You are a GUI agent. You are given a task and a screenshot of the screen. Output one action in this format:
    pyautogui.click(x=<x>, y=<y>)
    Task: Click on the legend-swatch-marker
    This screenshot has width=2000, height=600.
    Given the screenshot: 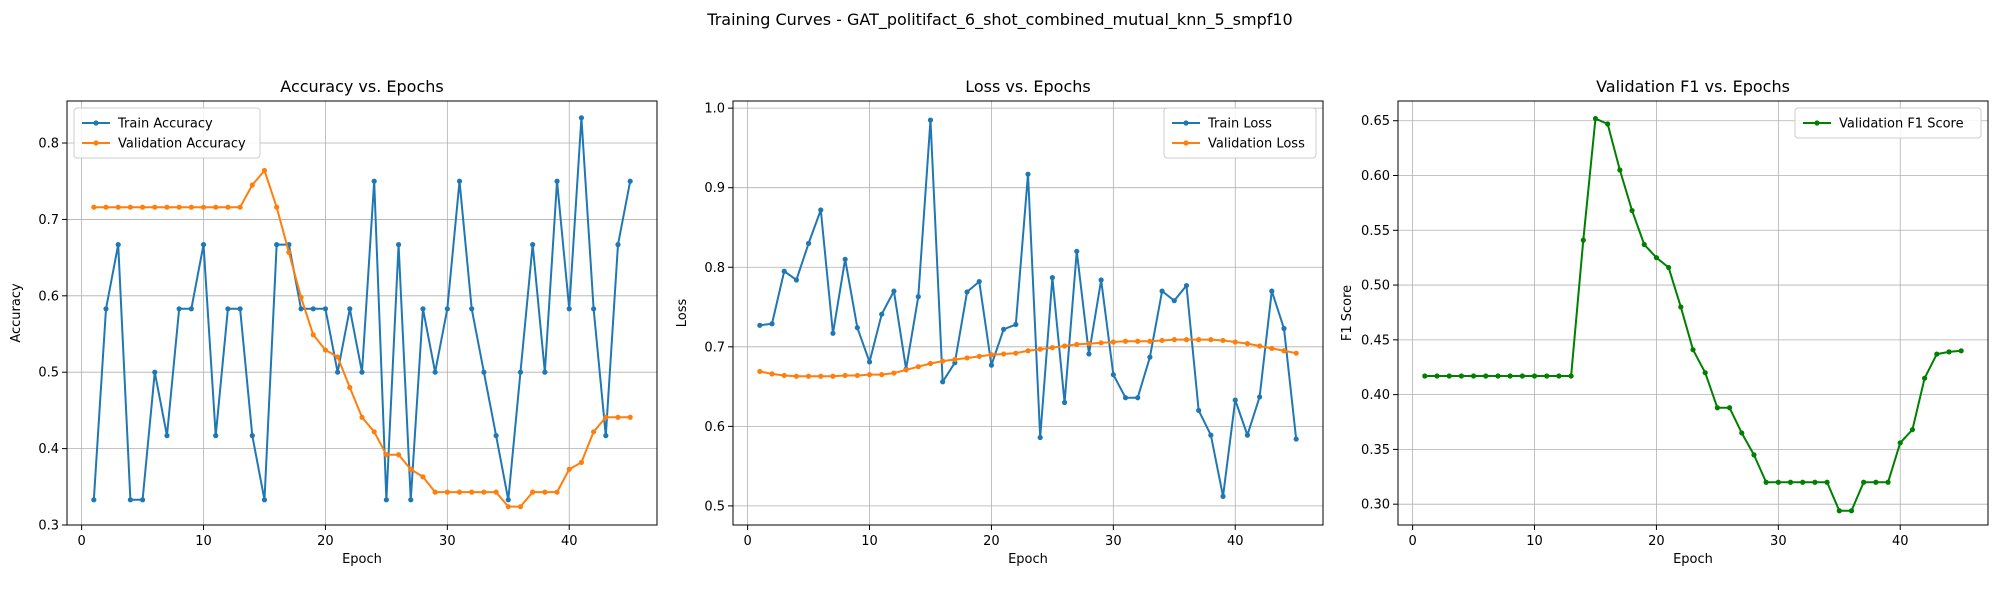 What is the action you would take?
    pyautogui.click(x=1186, y=143)
    